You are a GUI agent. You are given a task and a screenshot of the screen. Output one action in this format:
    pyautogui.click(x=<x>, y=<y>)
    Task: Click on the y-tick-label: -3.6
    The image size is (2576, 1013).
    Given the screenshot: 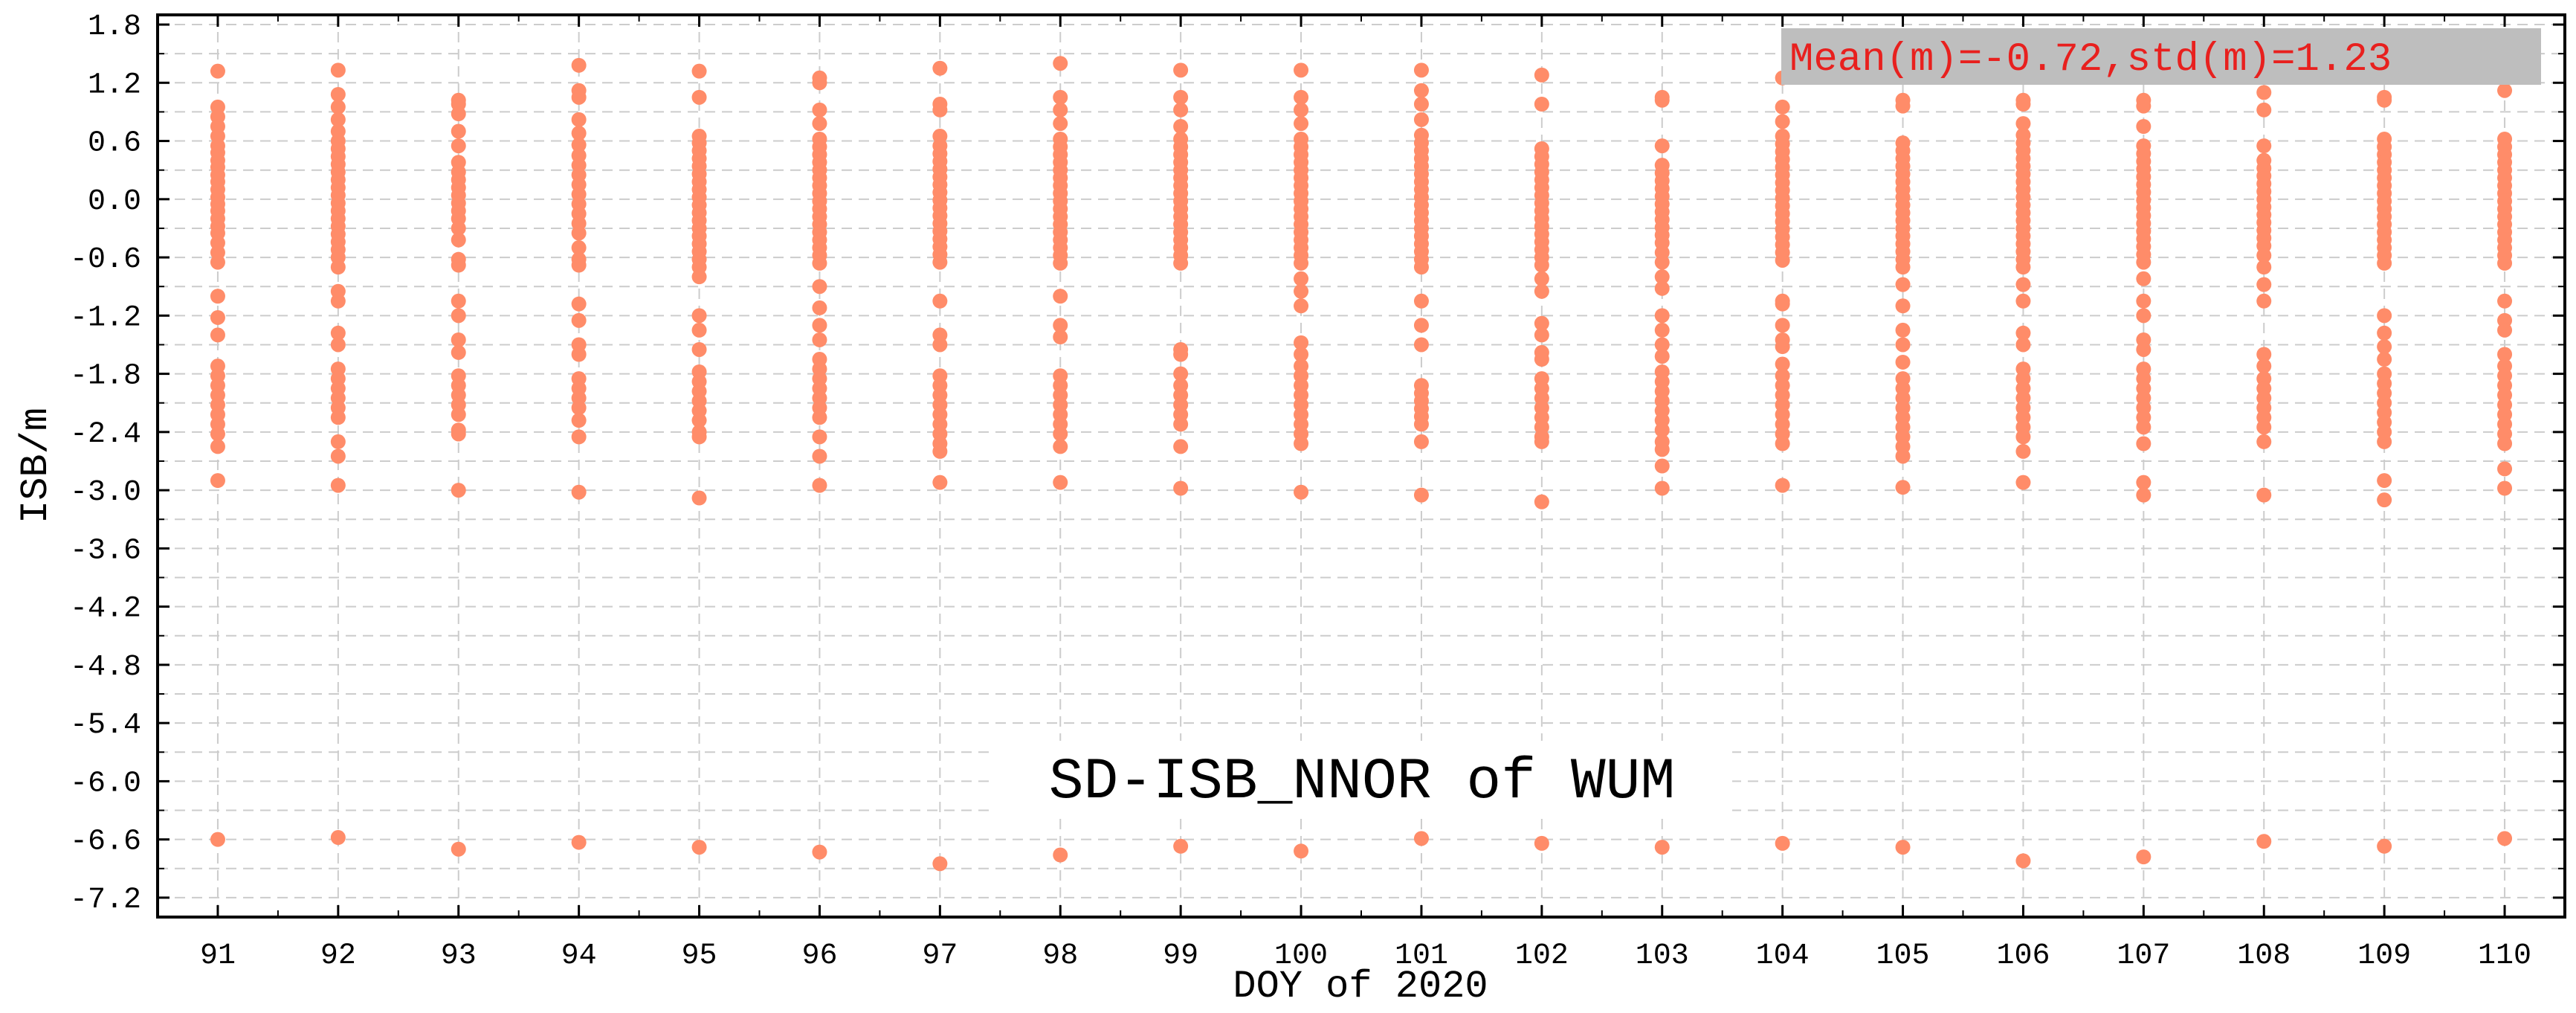 What is the action you would take?
    pyautogui.click(x=105, y=550)
    